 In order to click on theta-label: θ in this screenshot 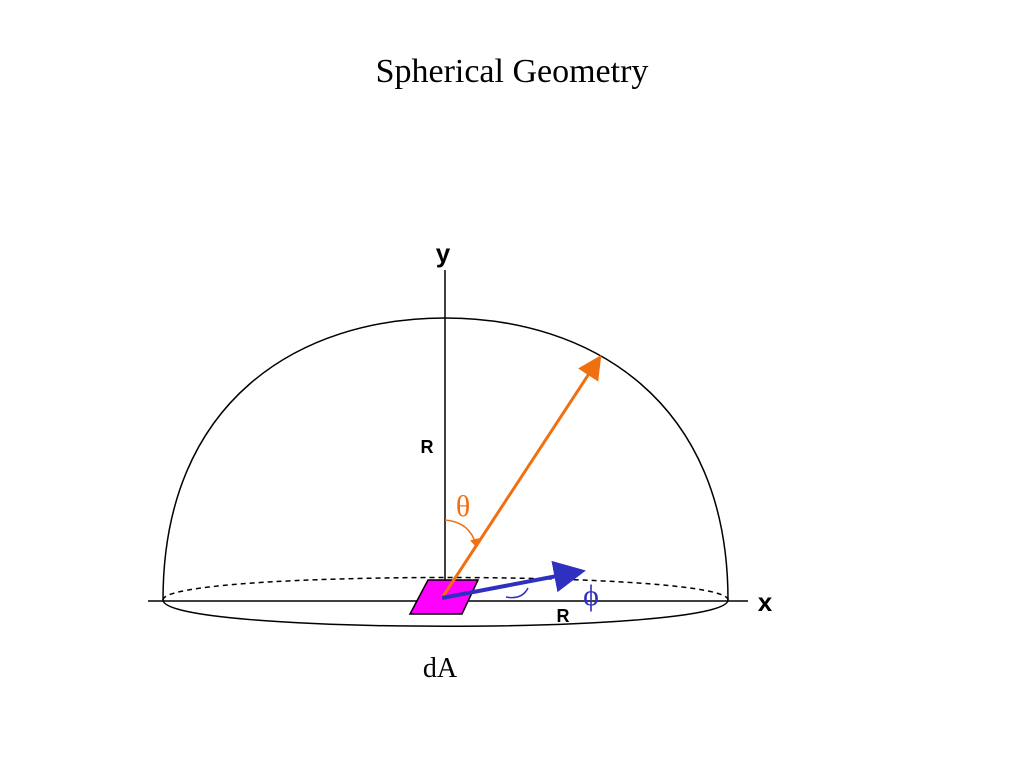, I will do `click(463, 506)`.